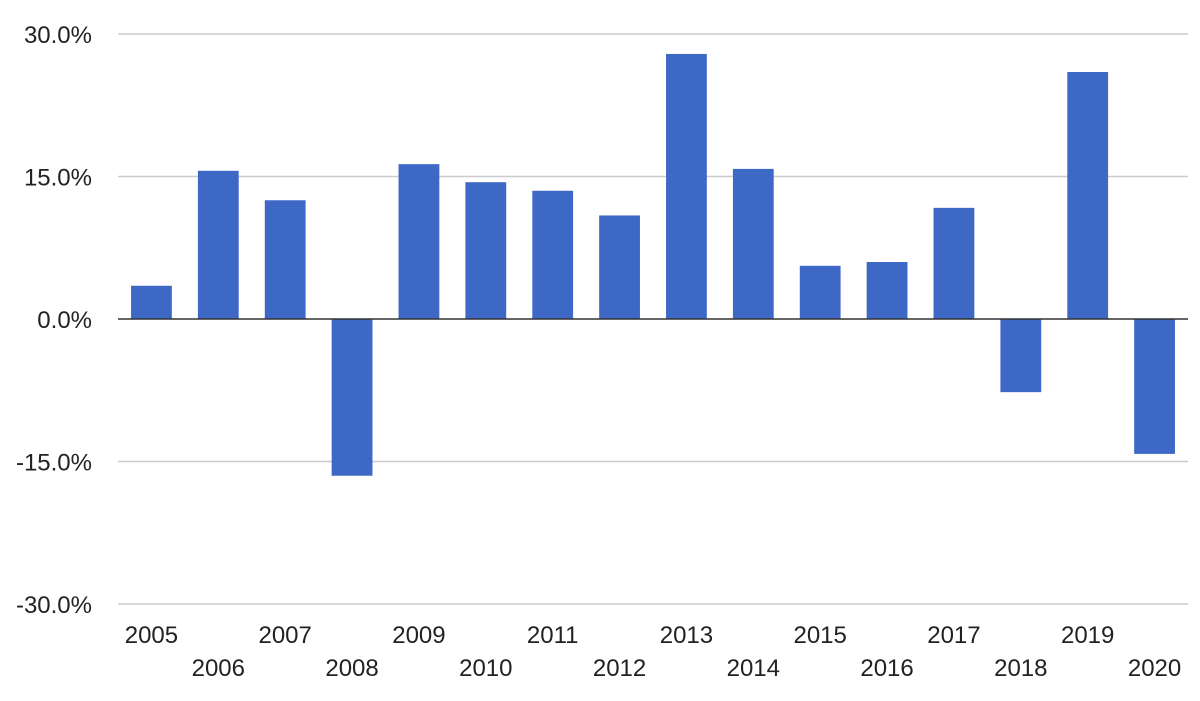  I want to click on x-tick-label: 2017, so click(953, 635).